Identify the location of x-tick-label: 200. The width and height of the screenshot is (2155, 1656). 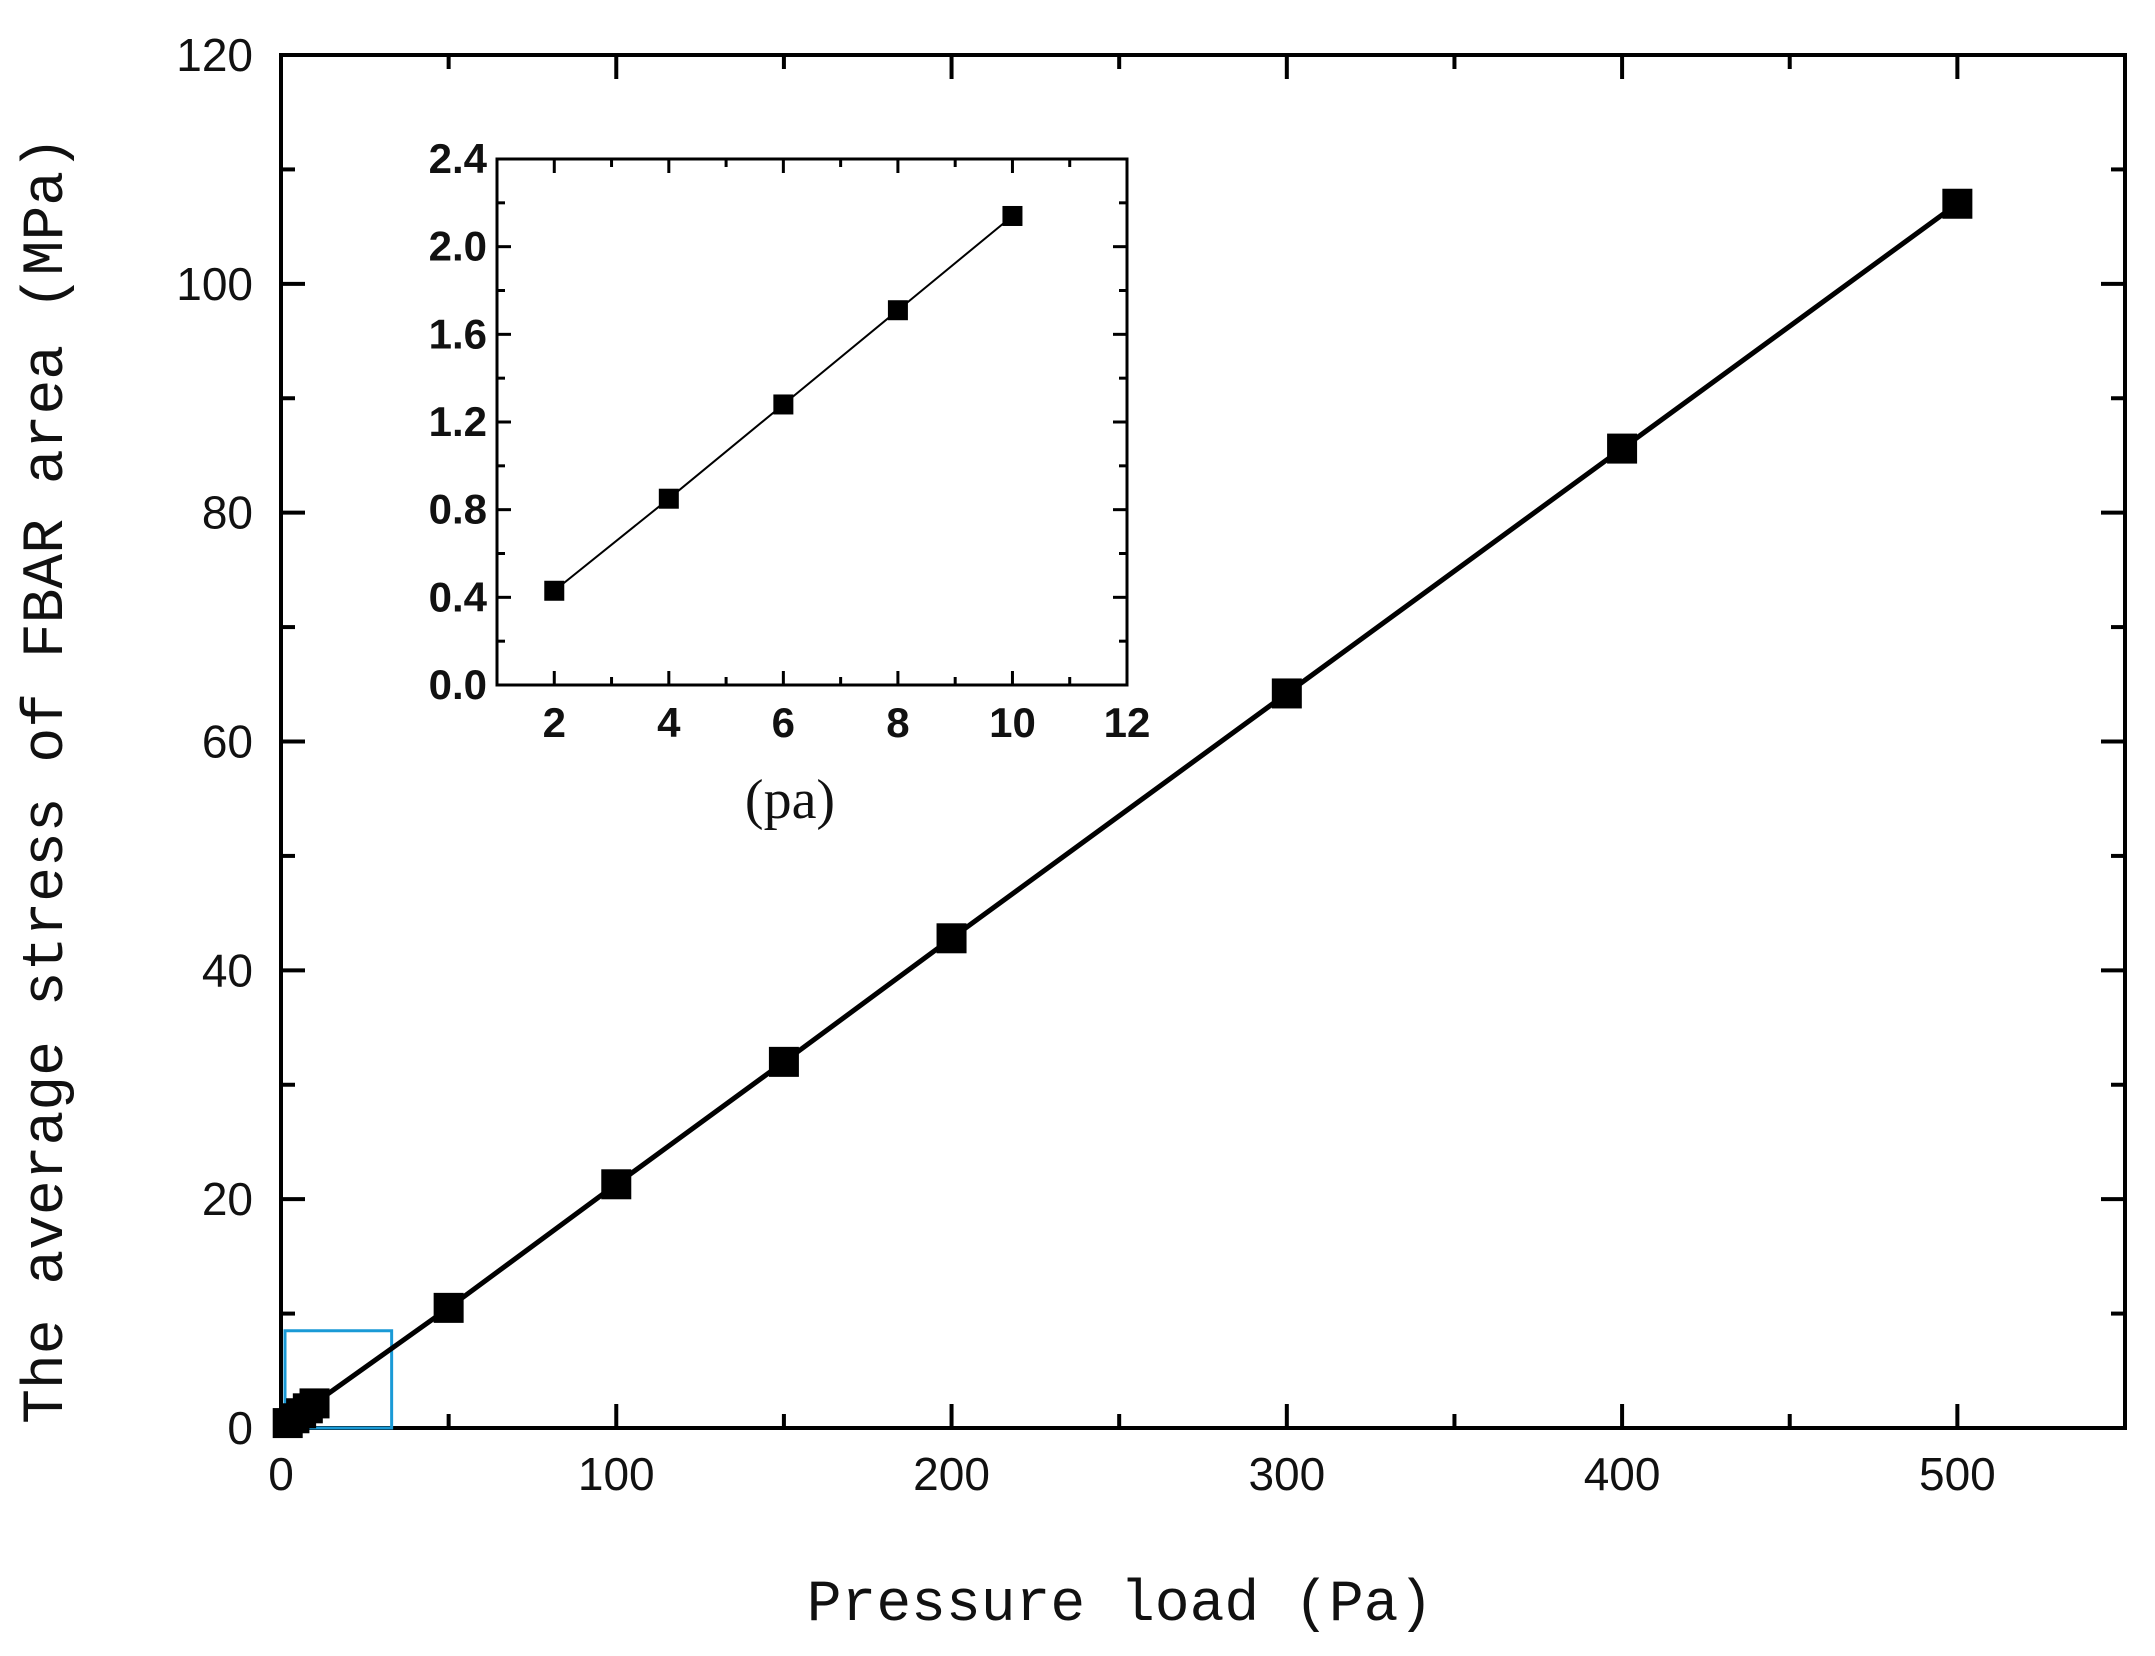
(951, 1474).